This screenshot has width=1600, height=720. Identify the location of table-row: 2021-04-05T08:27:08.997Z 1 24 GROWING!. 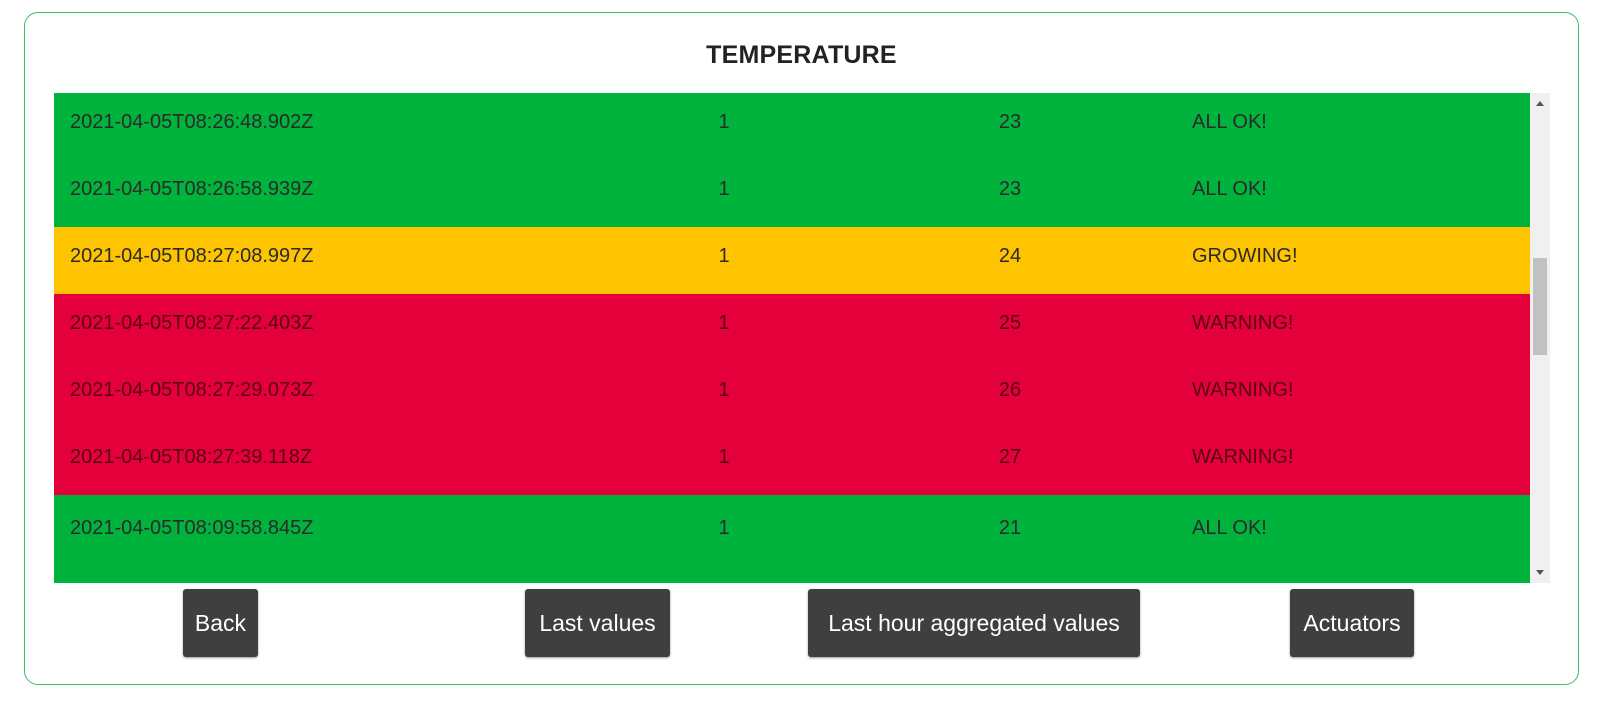
(792, 260).